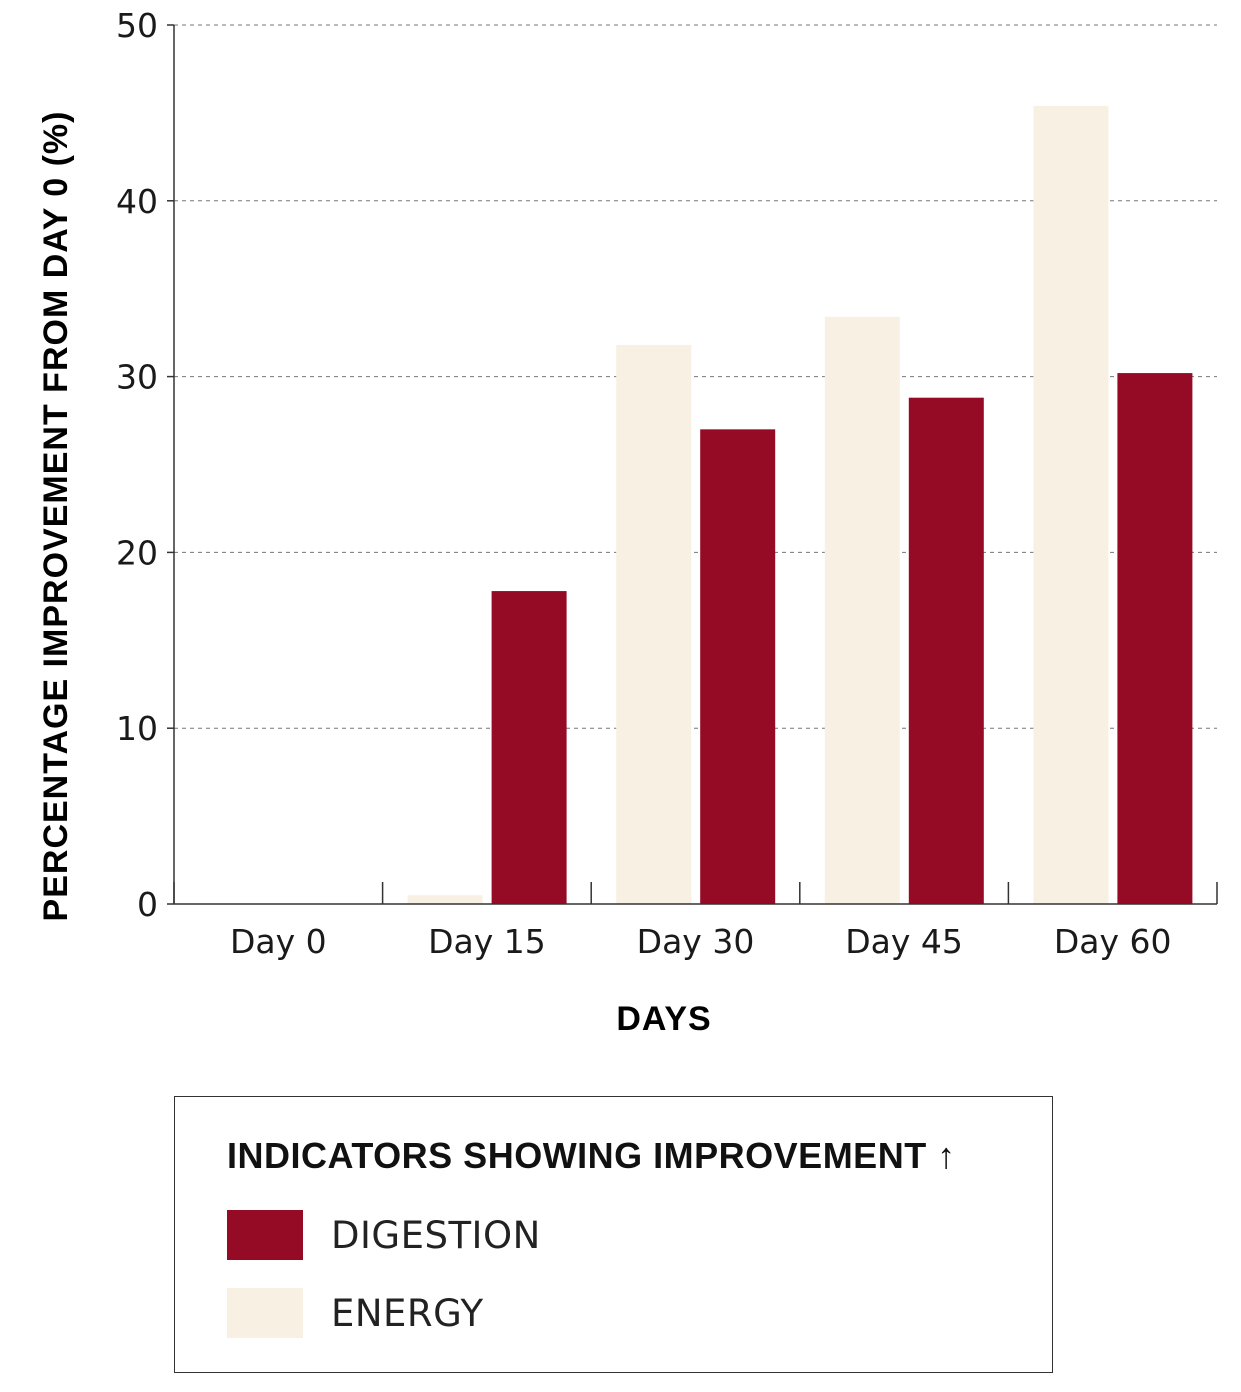  Describe the element at coordinates (137, 552) in the screenshot. I see `y-tick-label: 20` at that location.